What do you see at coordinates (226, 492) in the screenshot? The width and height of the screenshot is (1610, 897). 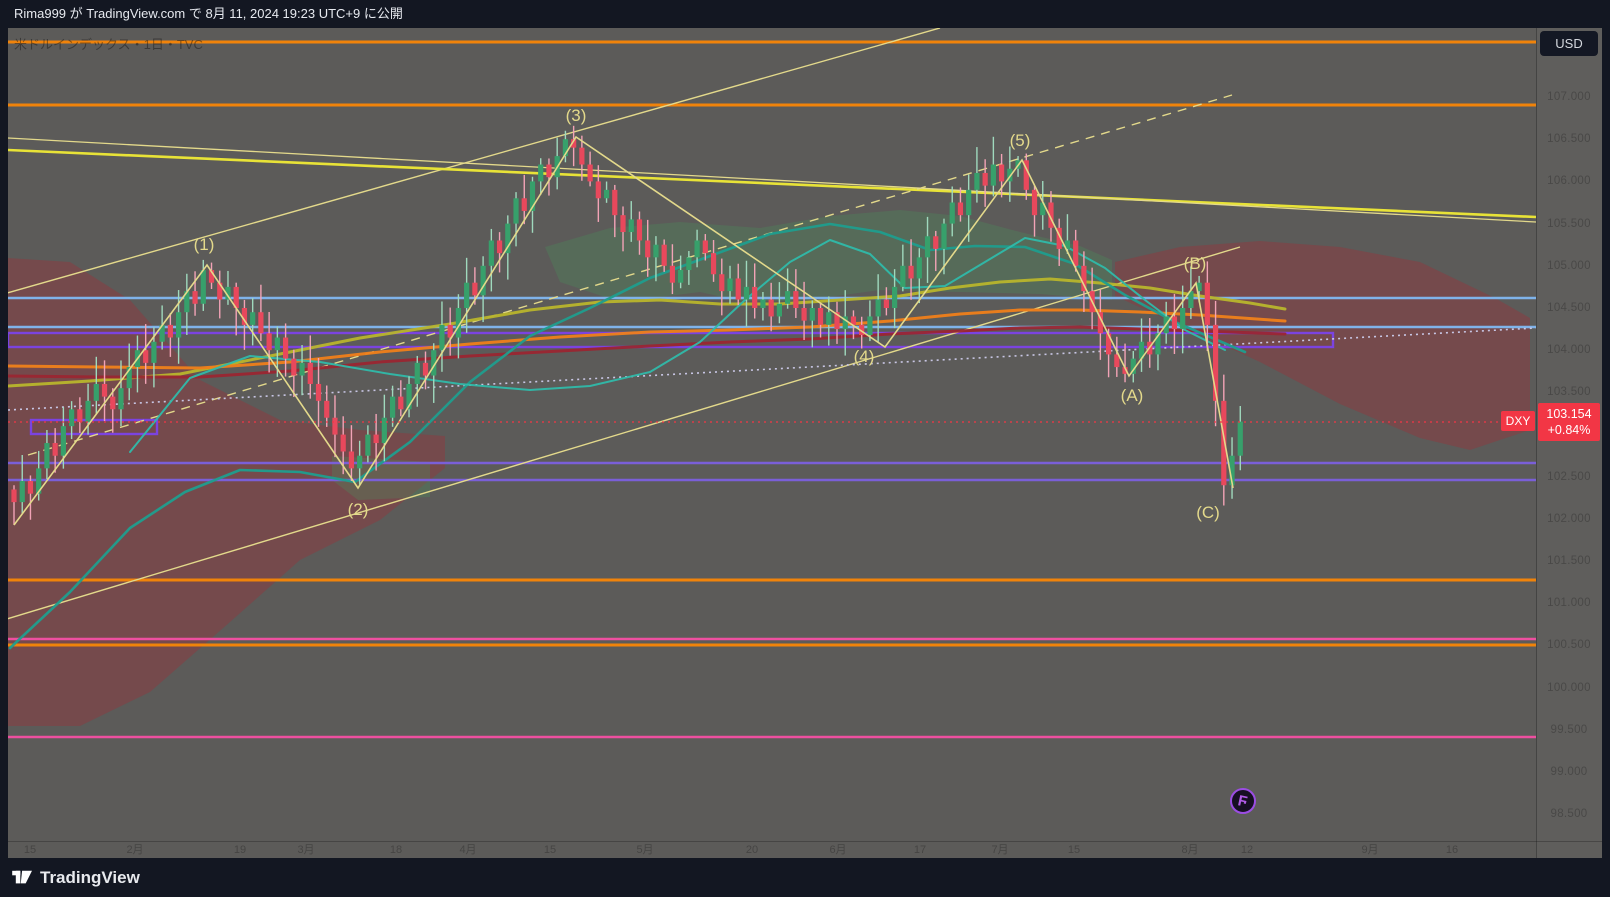 I see `ichimoku-cloud-red-left` at bounding box center [226, 492].